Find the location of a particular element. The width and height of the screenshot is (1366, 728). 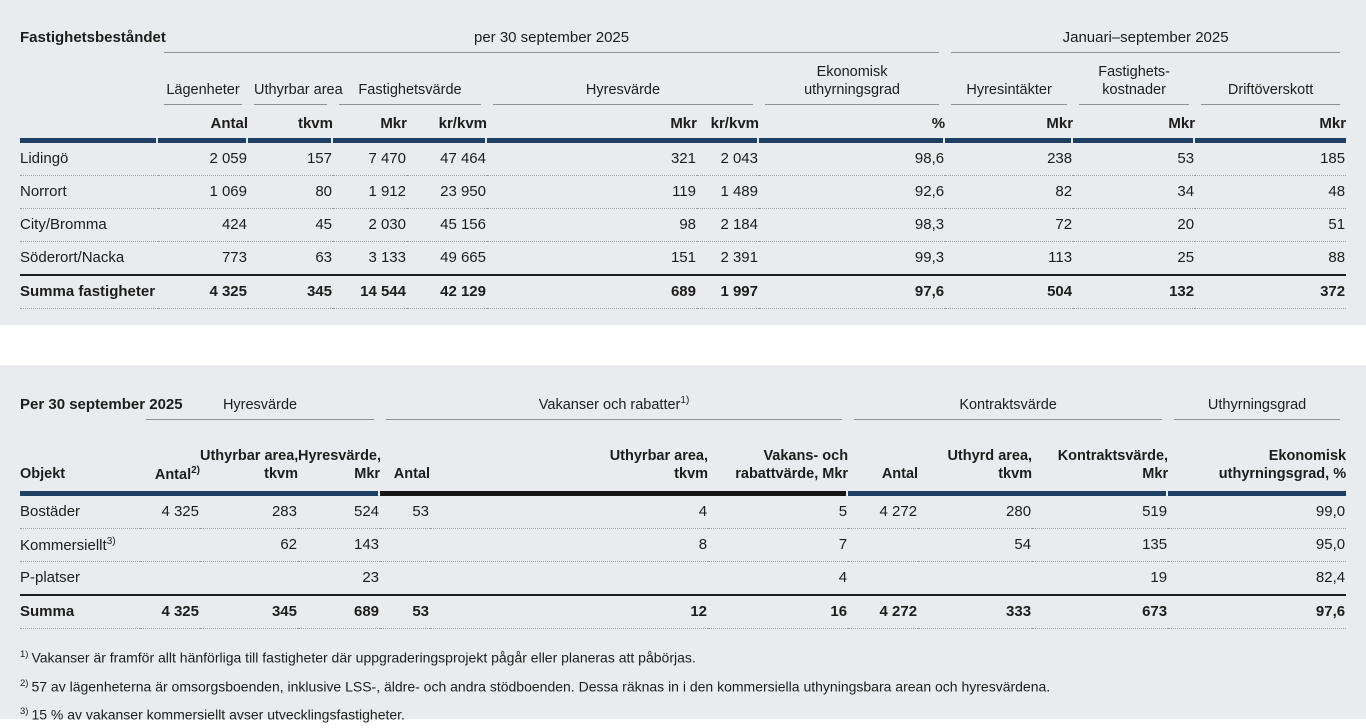

period-right-label: Januari–september 2025 is located at coordinates (1146, 41).